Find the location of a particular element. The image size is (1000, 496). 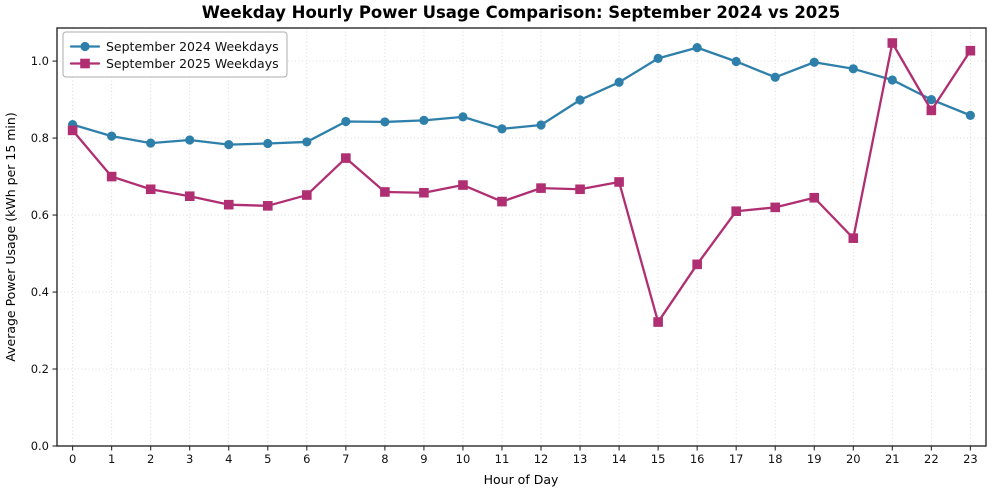

x-tick-label: 22 is located at coordinates (931, 459).